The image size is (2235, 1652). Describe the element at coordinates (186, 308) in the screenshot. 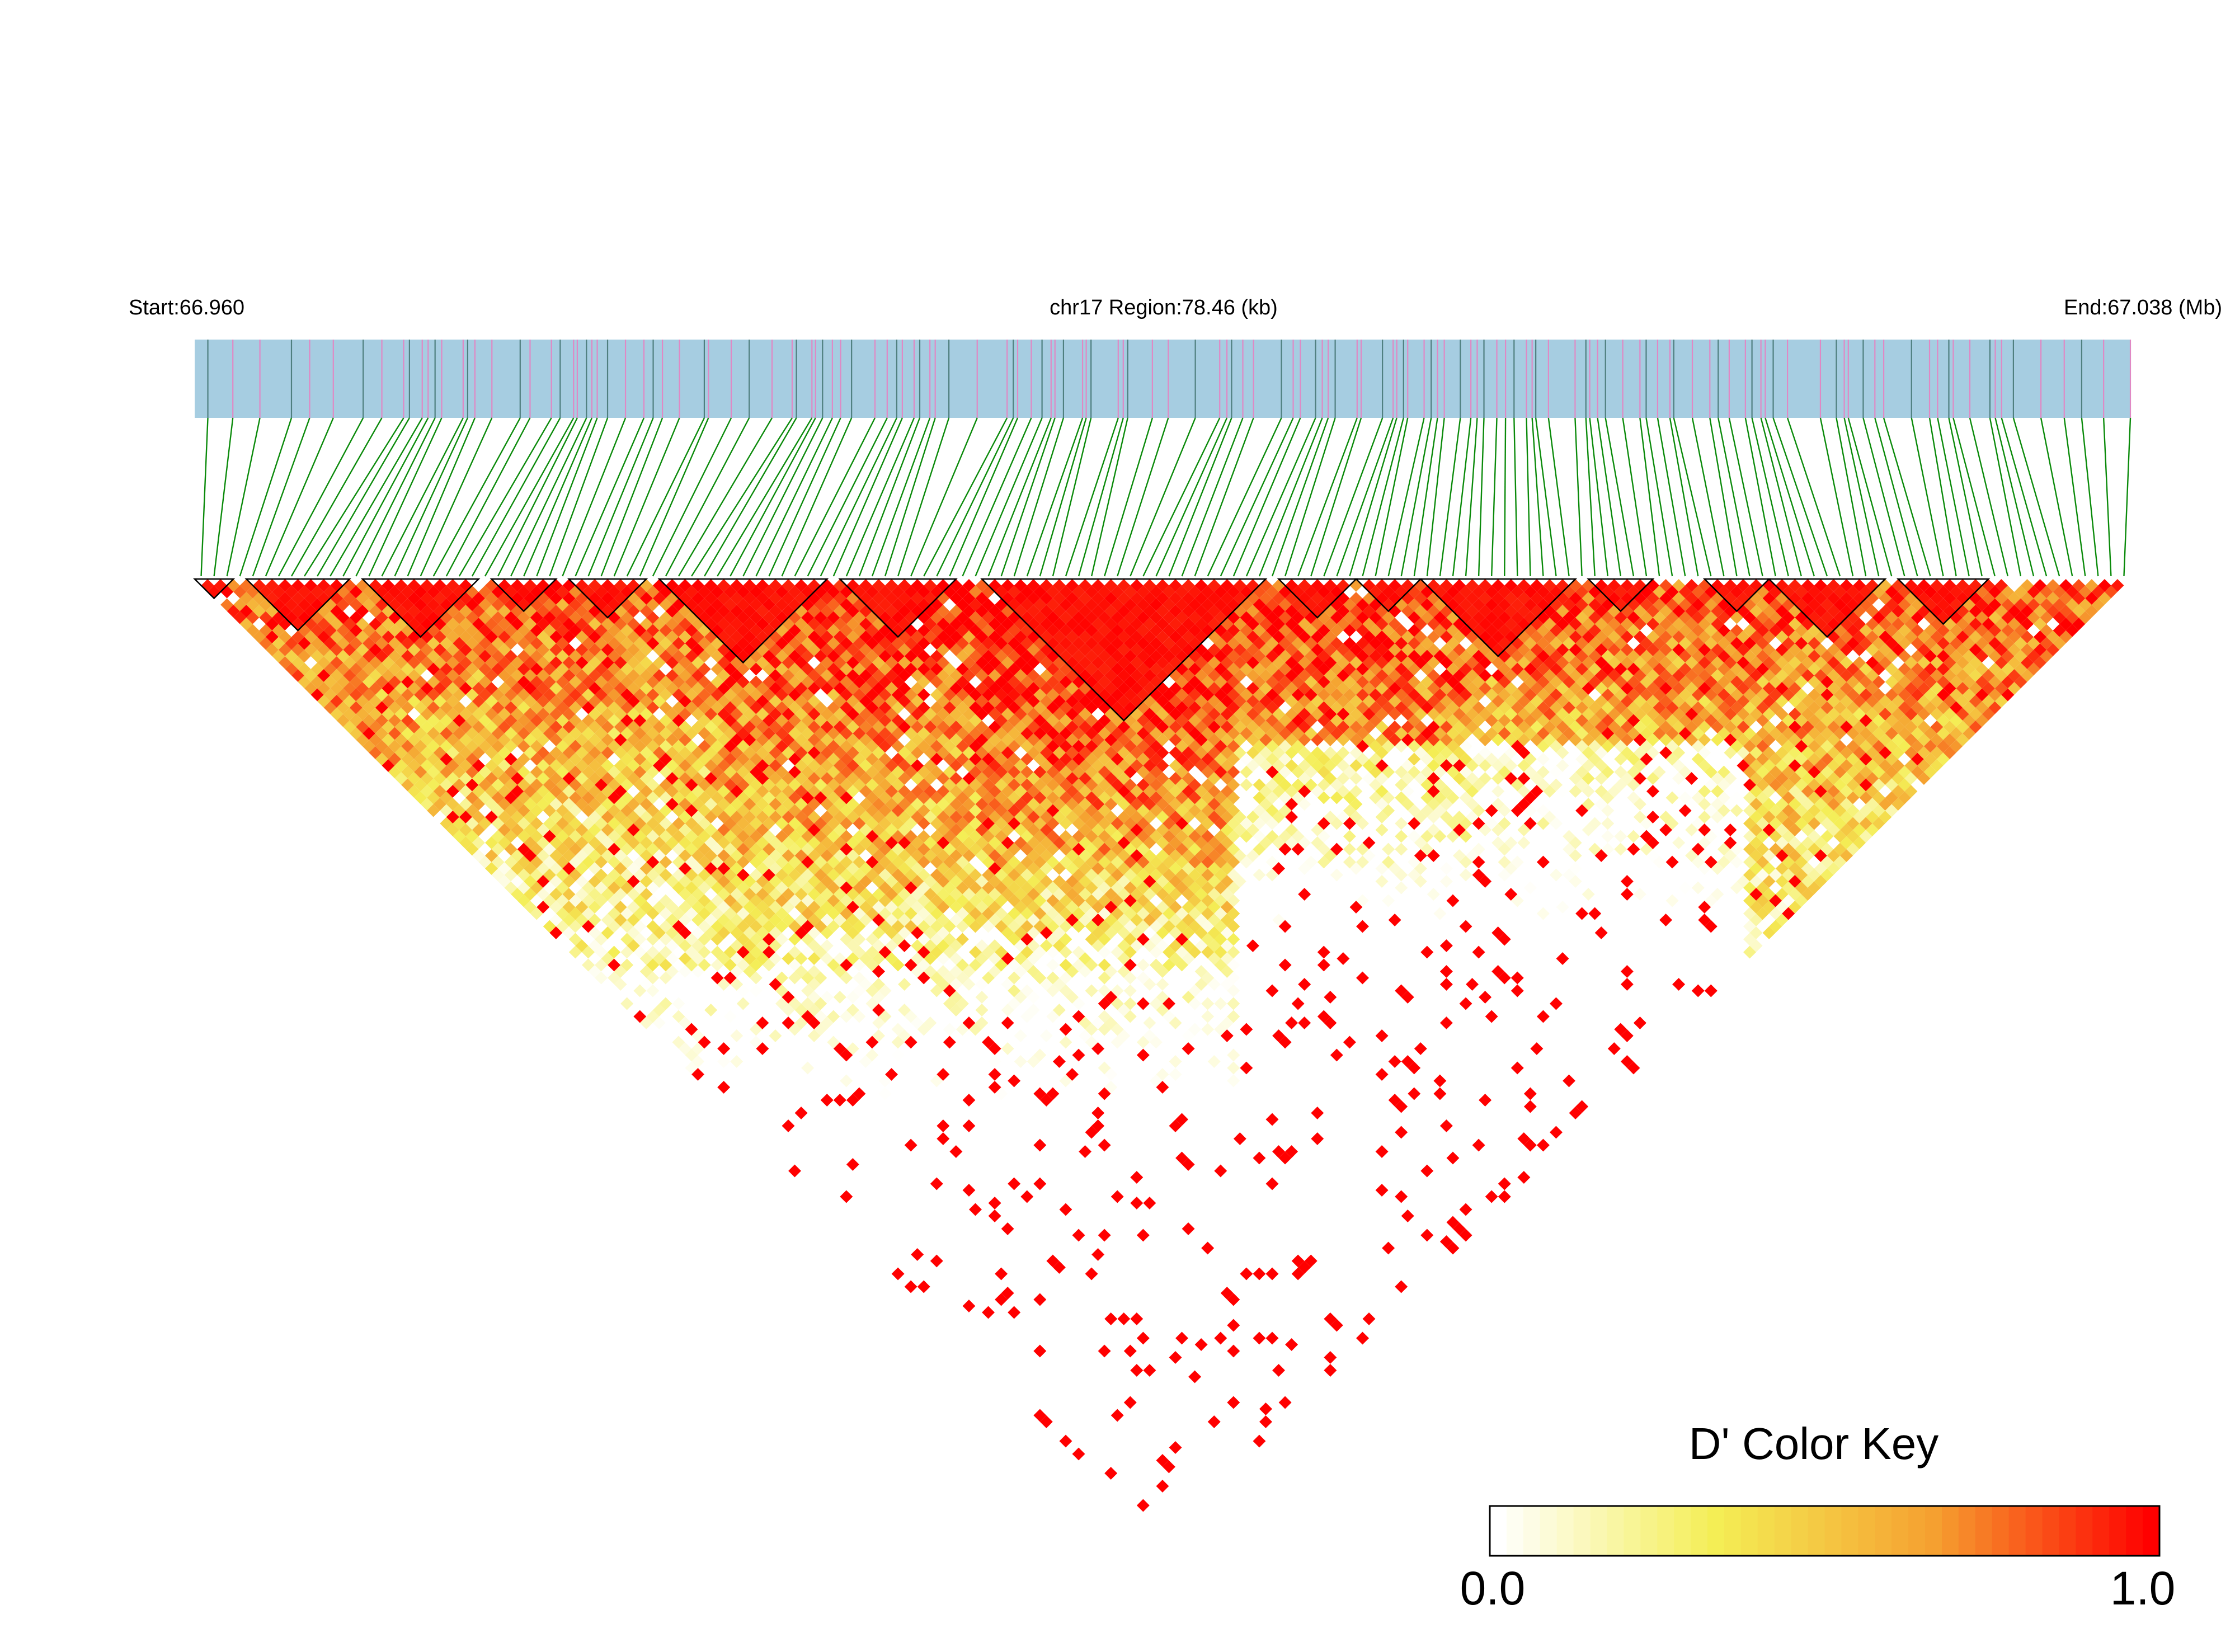

I see `start-position-label: Start:66.960` at that location.